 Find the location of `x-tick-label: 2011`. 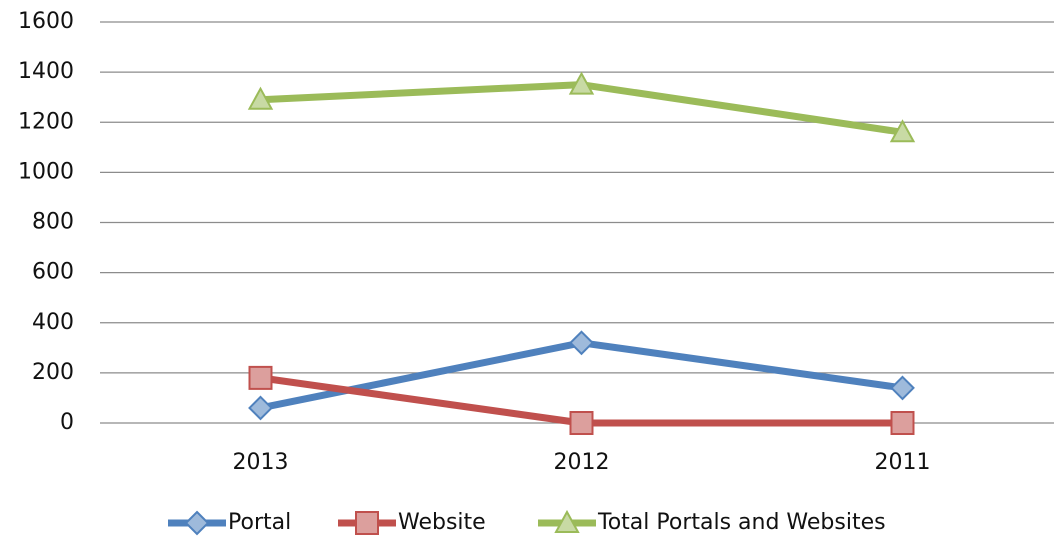

x-tick-label: 2011 is located at coordinates (903, 462).